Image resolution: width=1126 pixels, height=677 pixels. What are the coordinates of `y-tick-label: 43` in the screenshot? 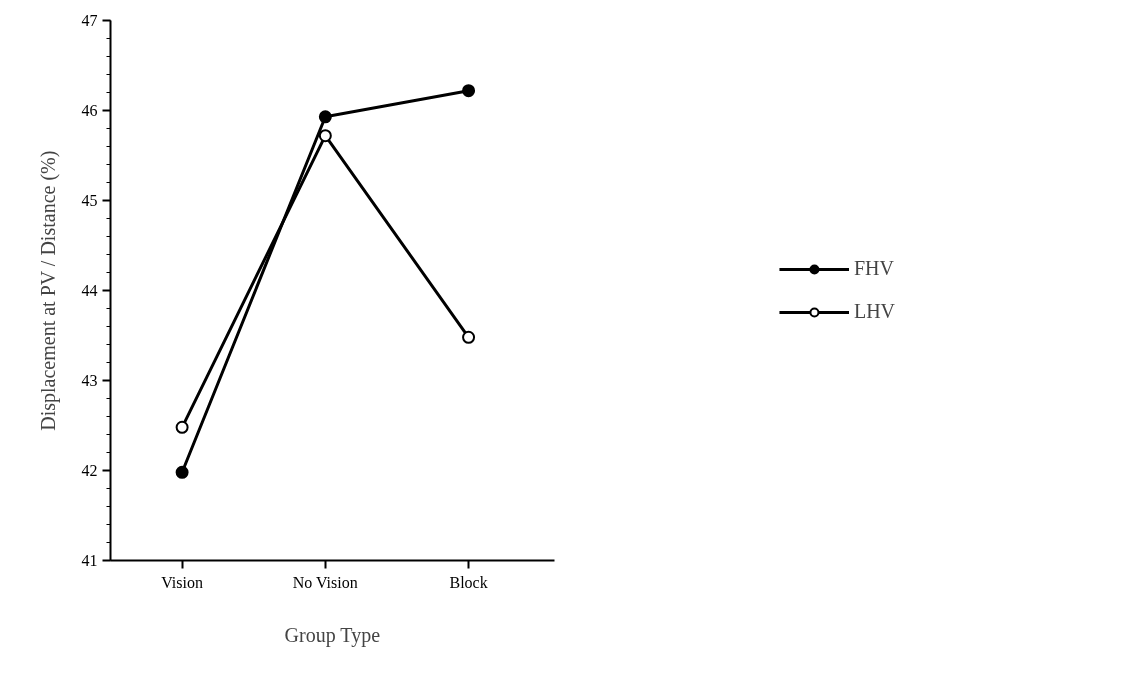 It's located at (89, 380).